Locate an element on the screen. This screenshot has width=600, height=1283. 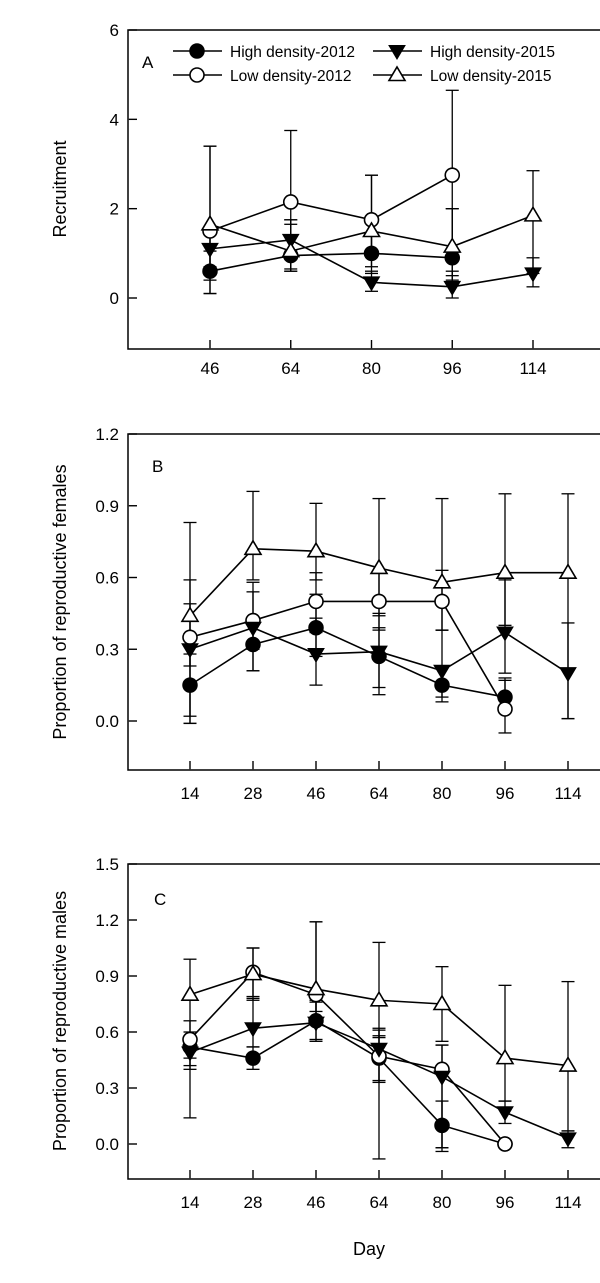
panel-a-y-axis-title: Recruitment is located at coordinates (60, 188).